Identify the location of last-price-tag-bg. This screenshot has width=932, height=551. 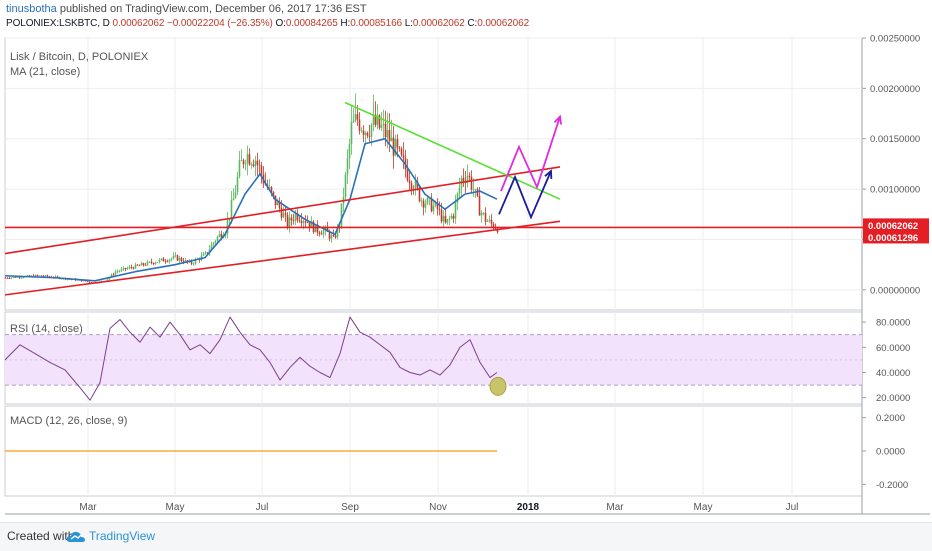
(896, 225).